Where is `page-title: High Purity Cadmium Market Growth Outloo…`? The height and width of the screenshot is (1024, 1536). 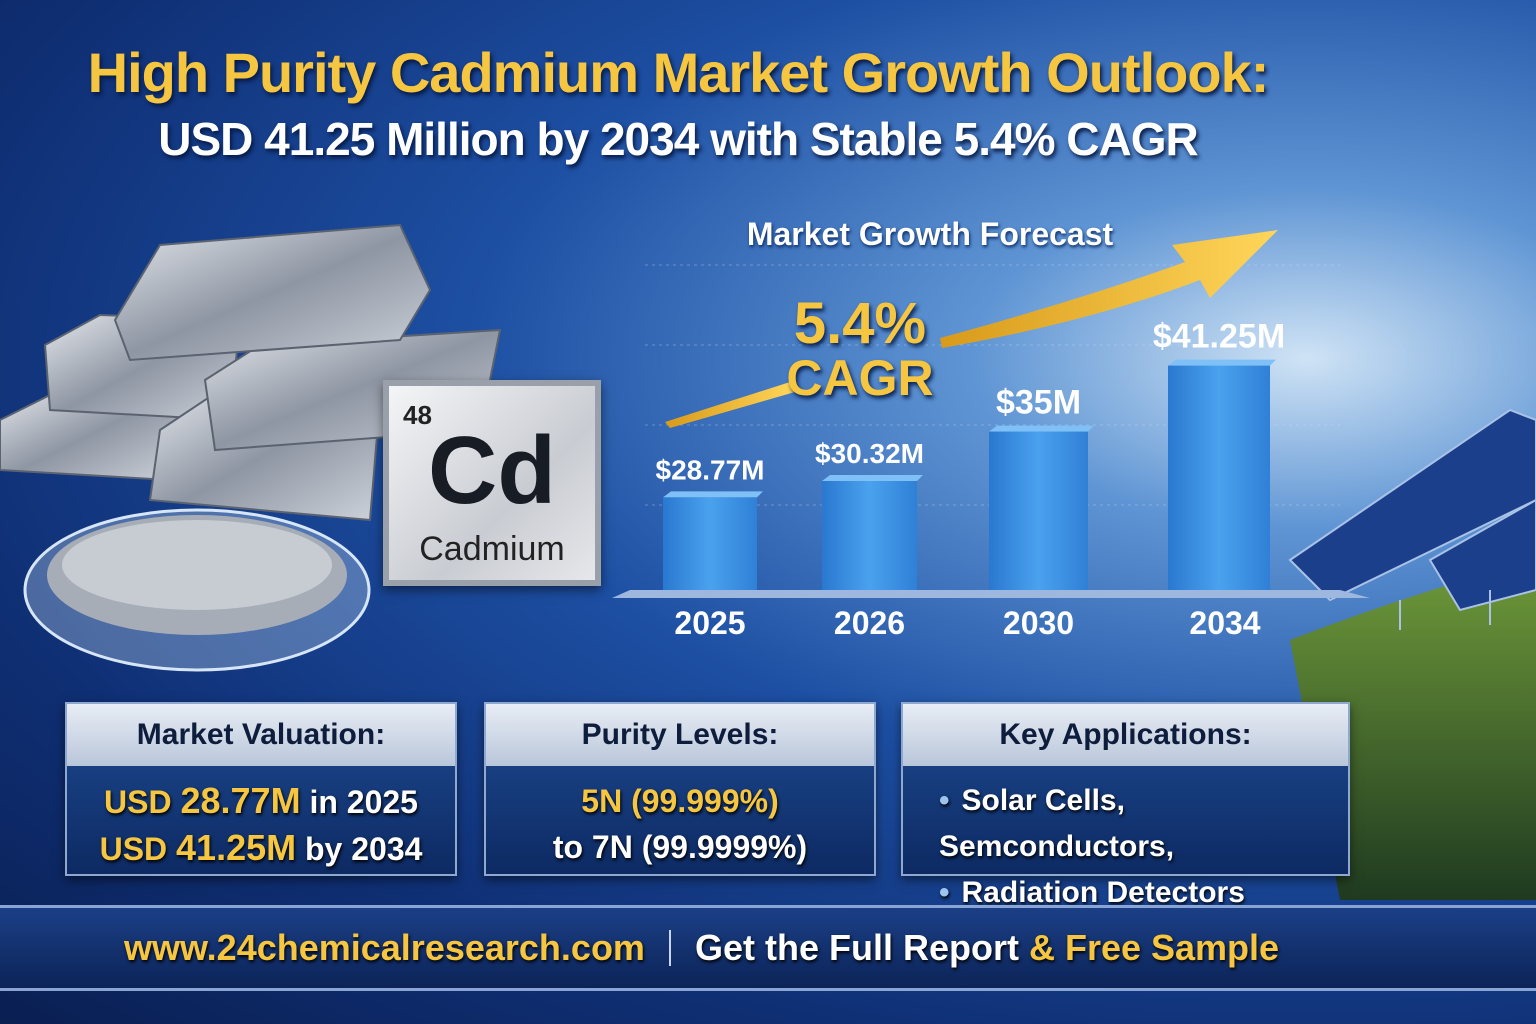 page-title: High Purity Cadmium Market Growth Outloo… is located at coordinates (678, 72).